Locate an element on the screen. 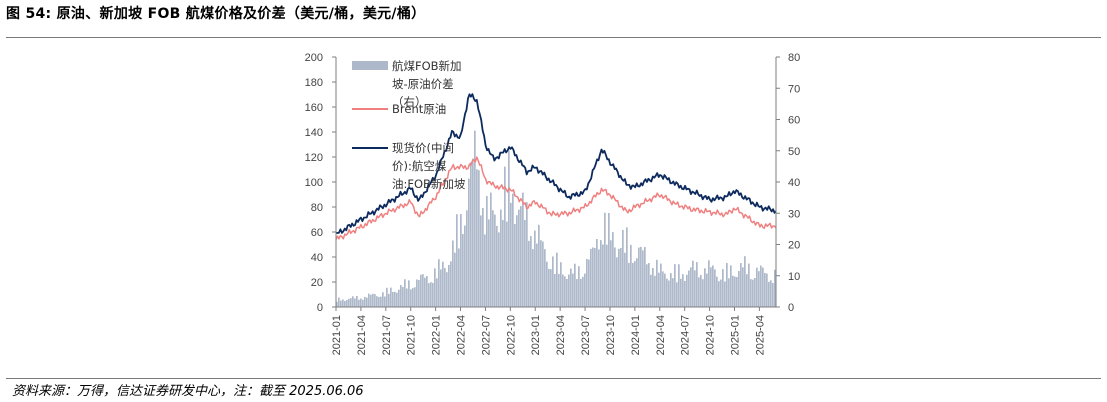  bottom-rule is located at coordinates (553, 378).